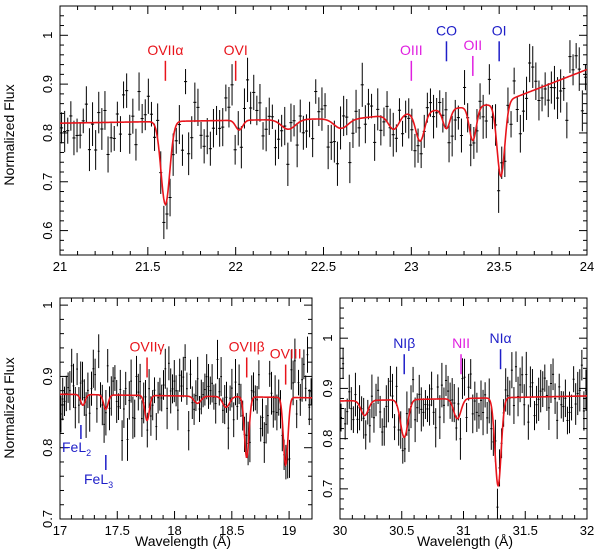 The width and height of the screenshot is (600, 551). What do you see at coordinates (327, 388) in the screenshot?
I see `bottom-right-y-tick-label: 0.9` at bounding box center [327, 388].